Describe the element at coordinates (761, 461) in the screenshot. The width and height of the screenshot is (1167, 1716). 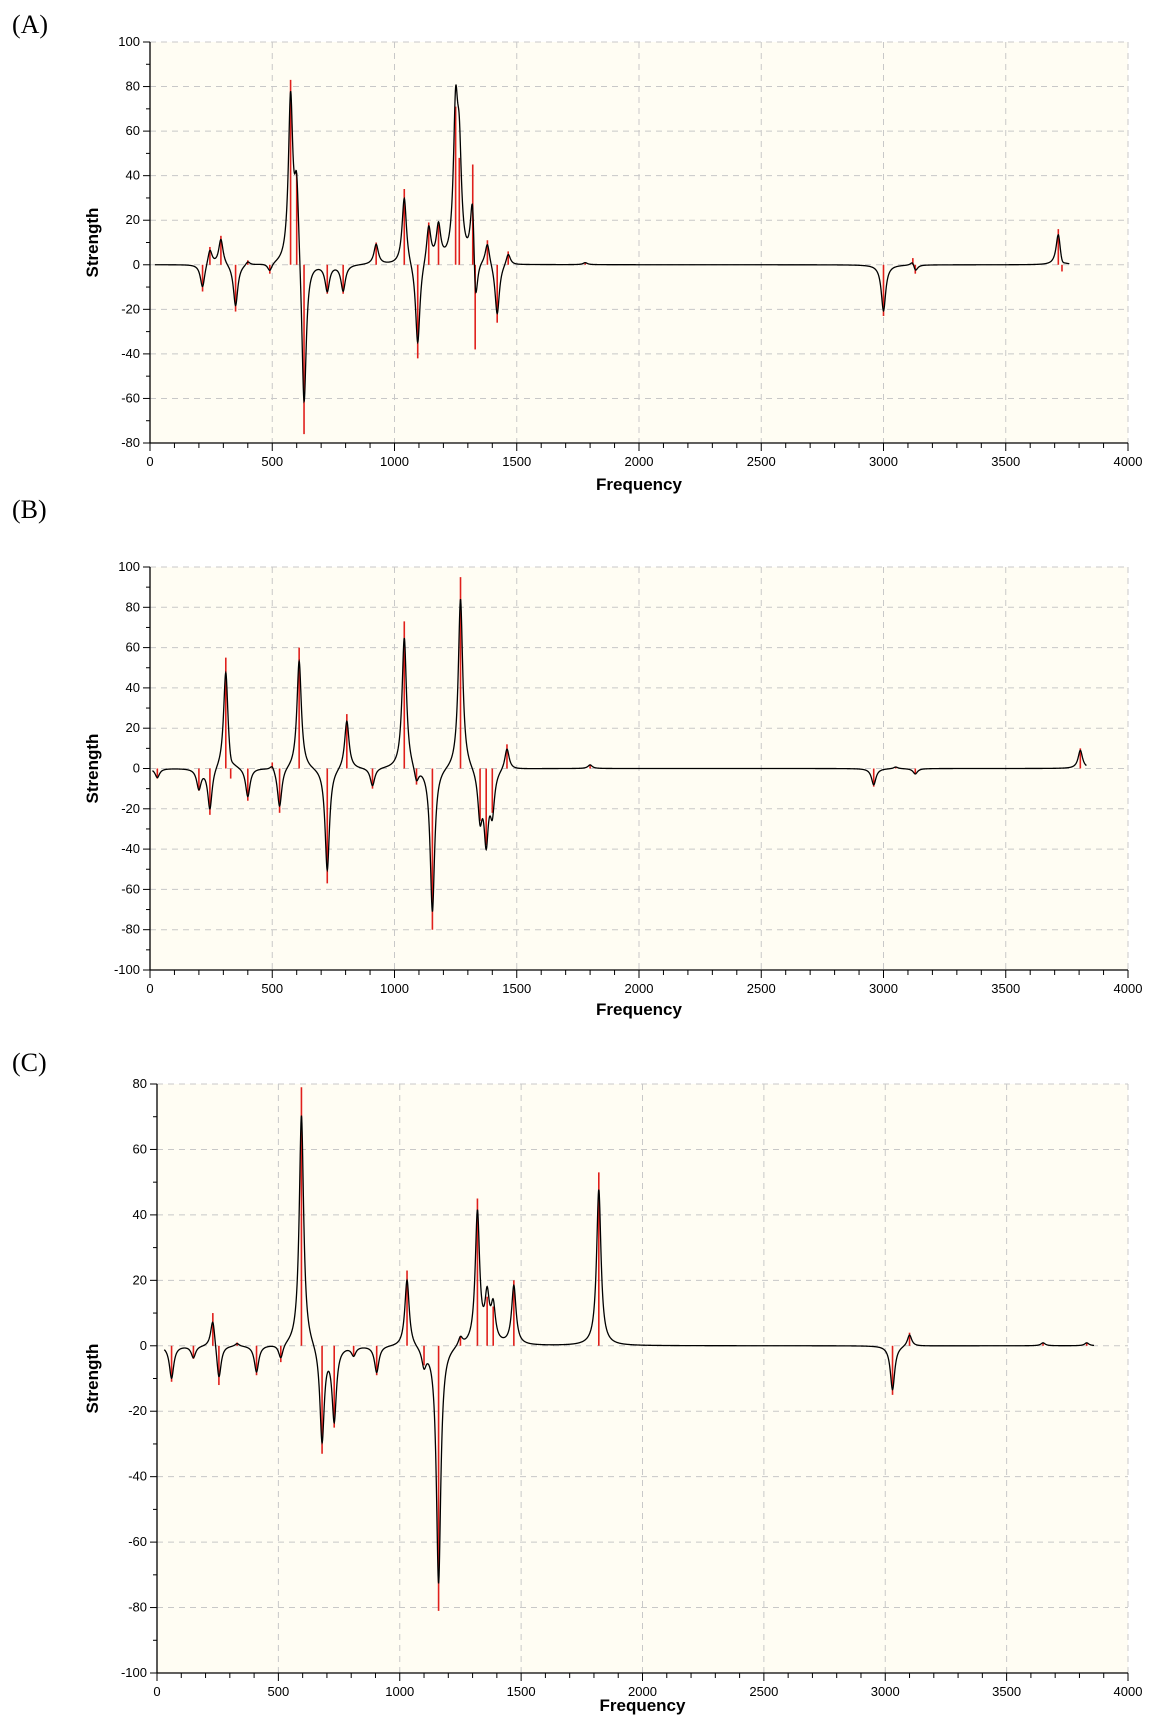
I see `chart-a-x-tick-label: 2500` at that location.